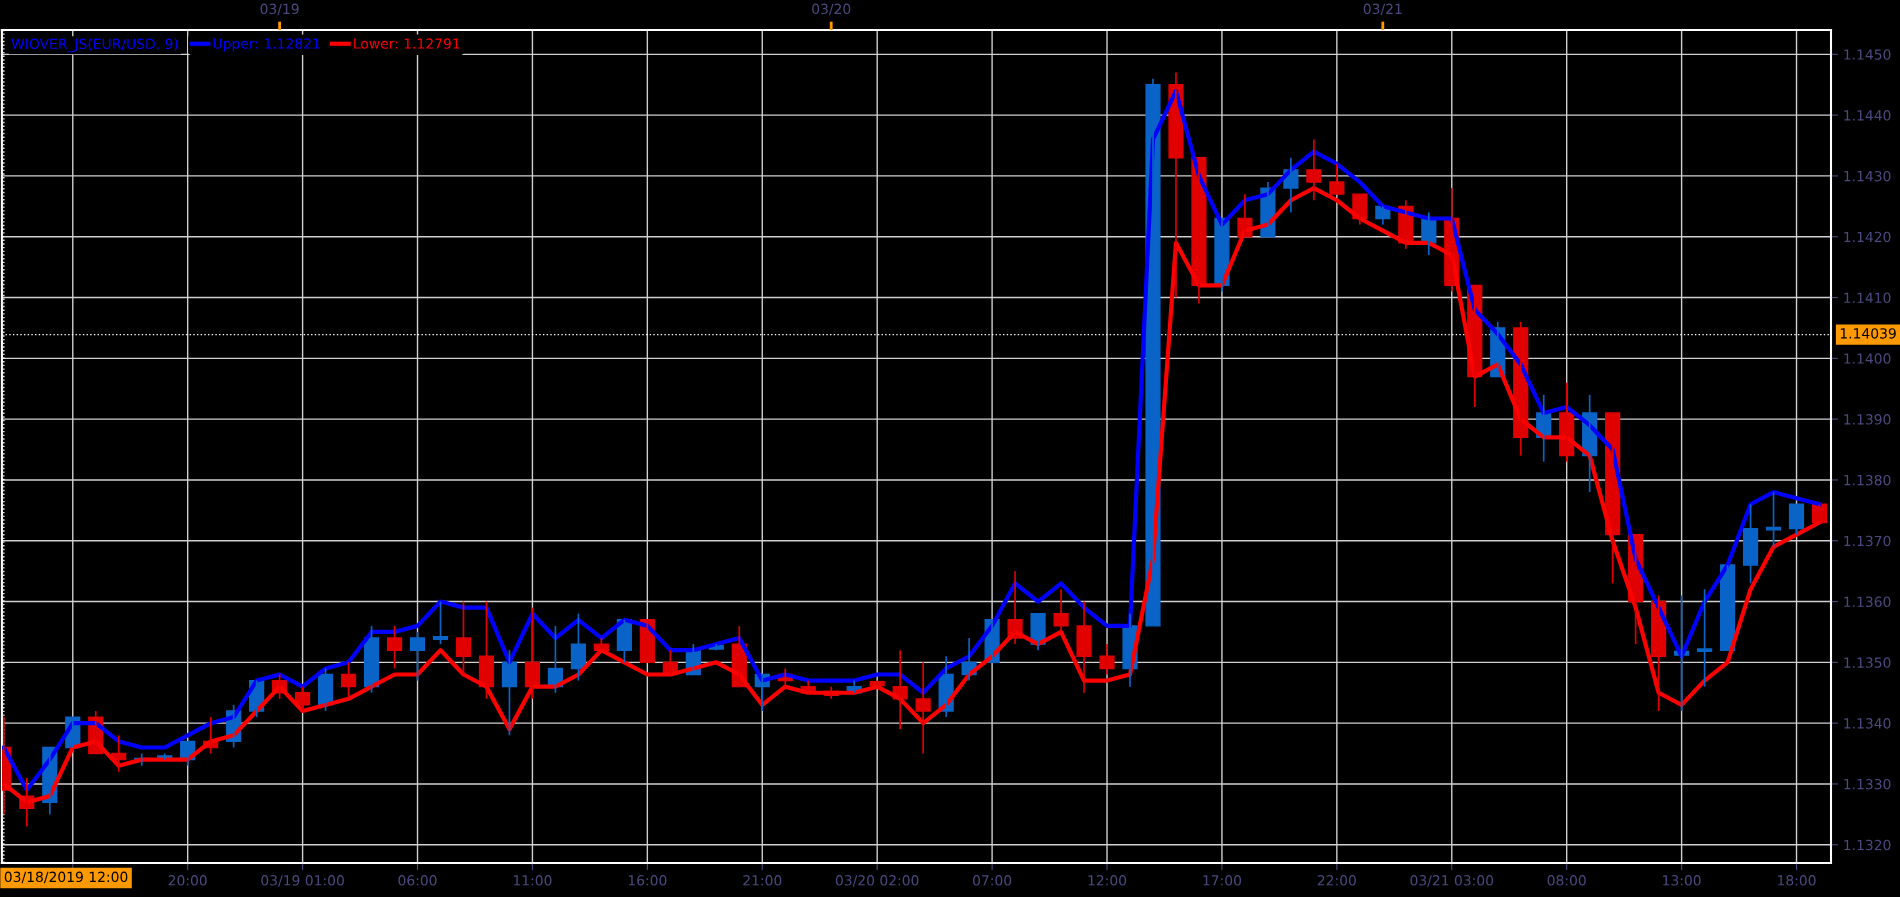 The height and width of the screenshot is (897, 1900). What do you see at coordinates (1566, 880) in the screenshot?
I see `x-tick-label: 08:00` at bounding box center [1566, 880].